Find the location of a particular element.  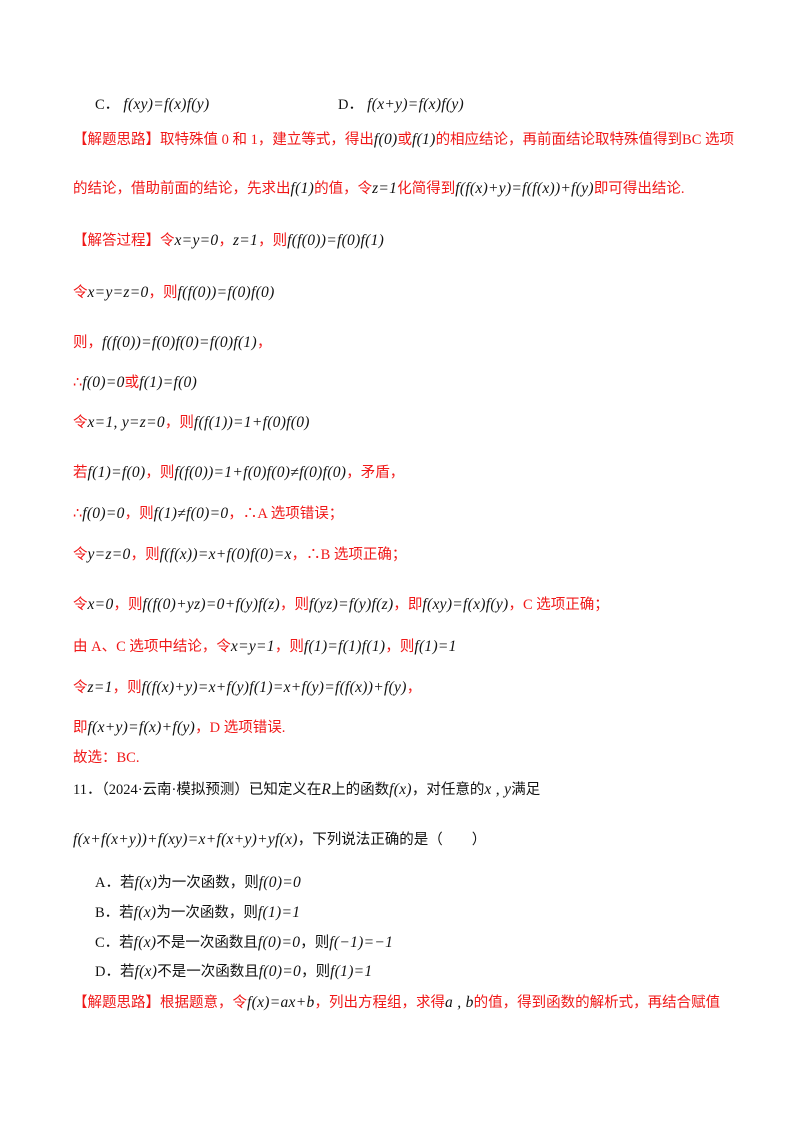

option-d-prev: D． f(x+y)=f(x)f(y) is located at coordinates (401, 105).